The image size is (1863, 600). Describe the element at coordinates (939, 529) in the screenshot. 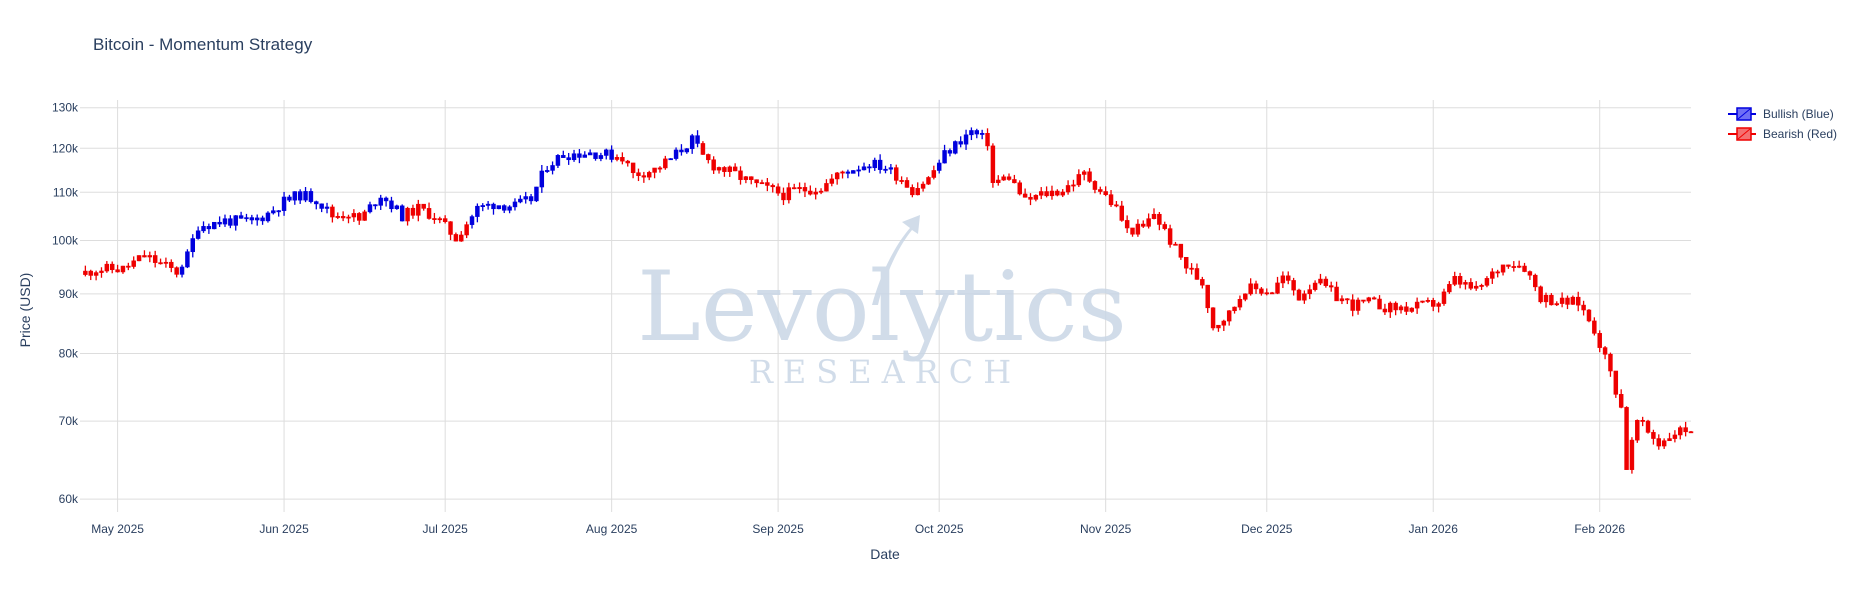

I see `x-tick-label: Oct 2025` at that location.